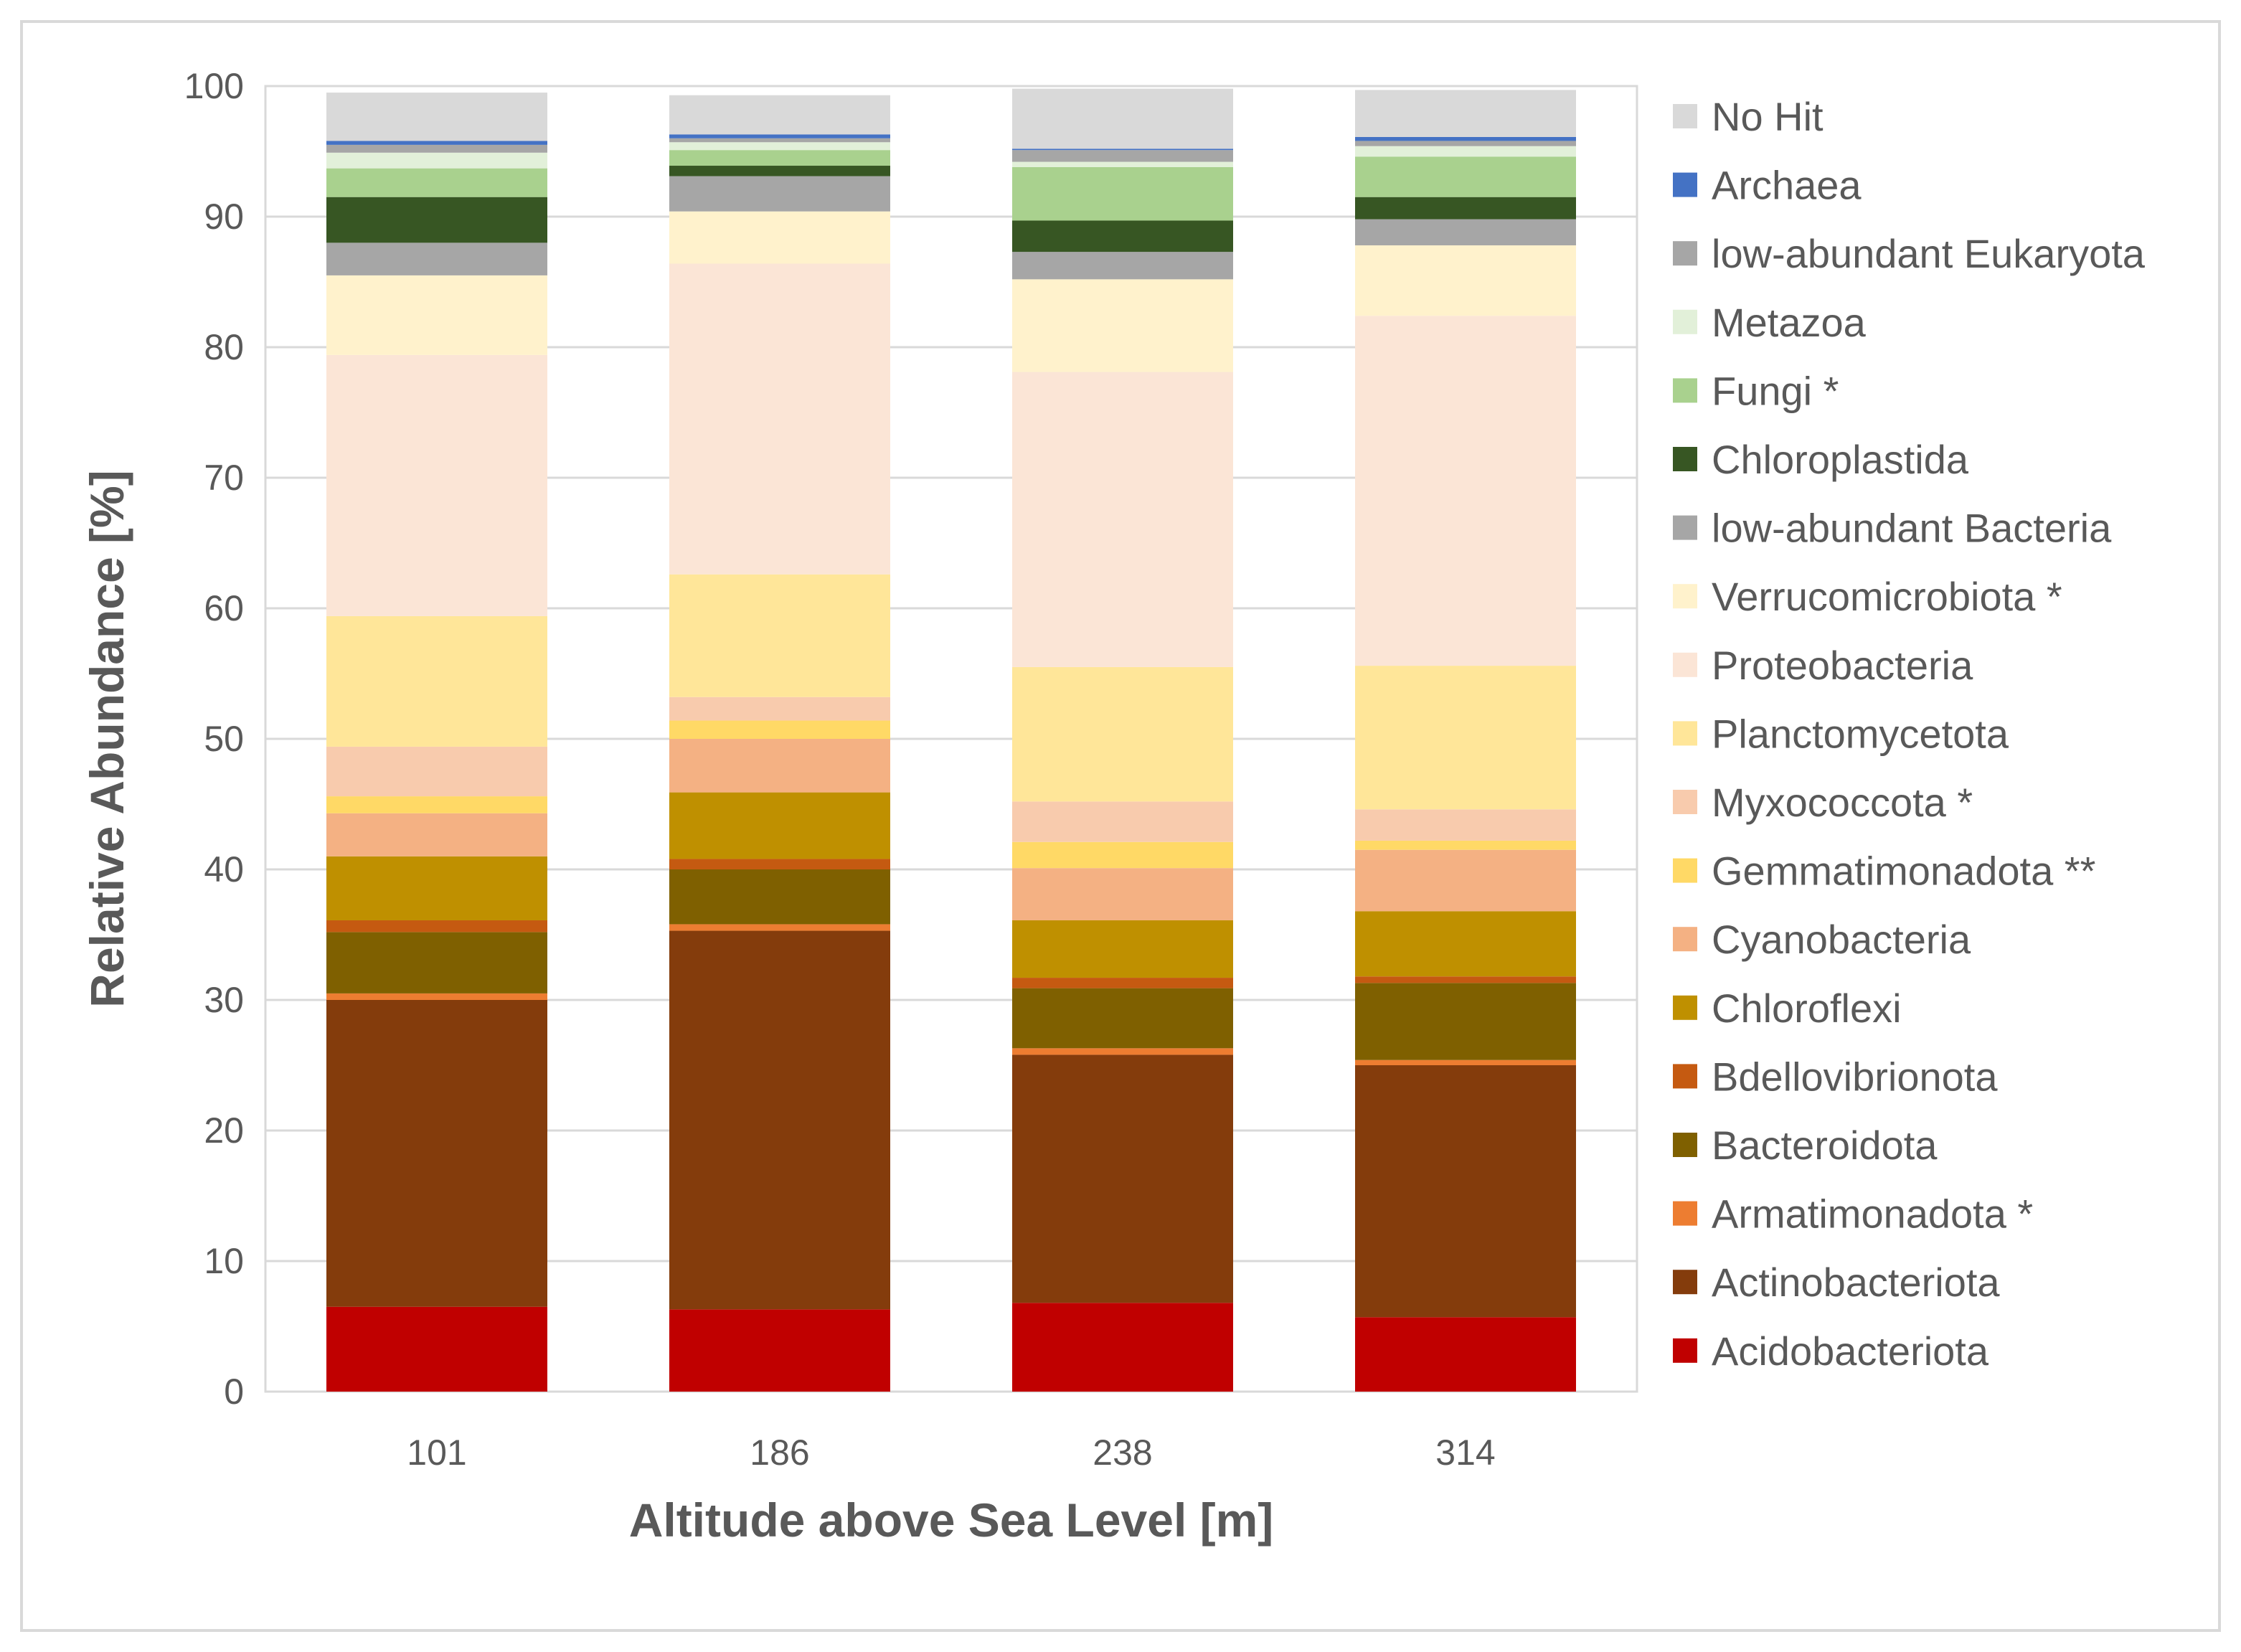  I want to click on legend-label: Acidobacteriota, so click(1851, 1351).